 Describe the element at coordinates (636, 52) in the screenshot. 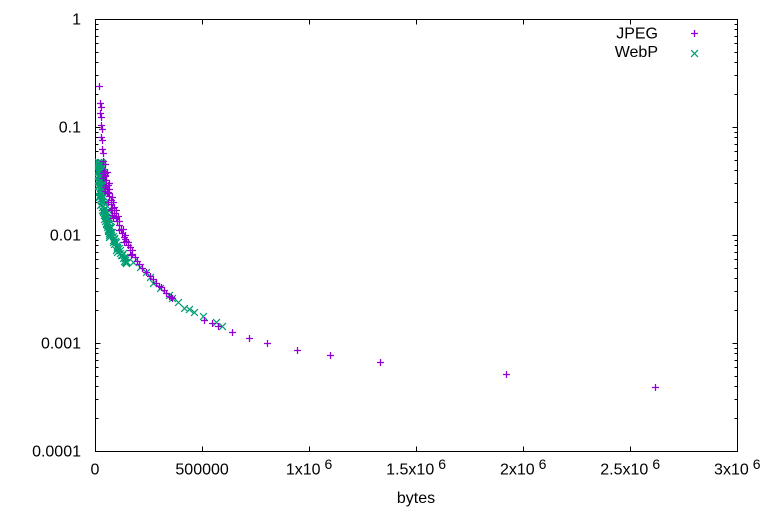

I see `svg-text: WebP` at that location.